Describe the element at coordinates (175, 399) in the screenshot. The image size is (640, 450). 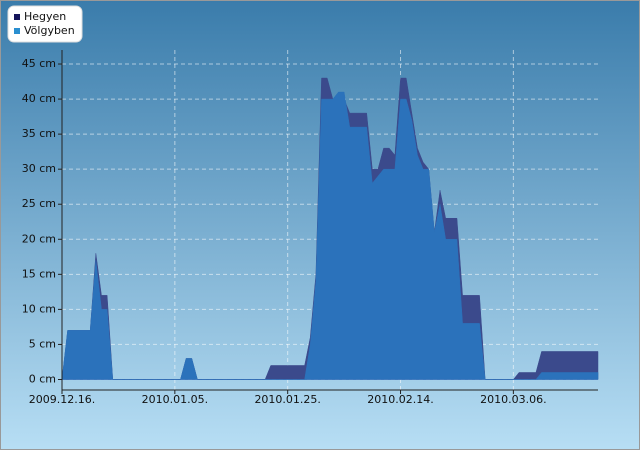
I see `x-tick-label: 2010.01.05.` at that location.